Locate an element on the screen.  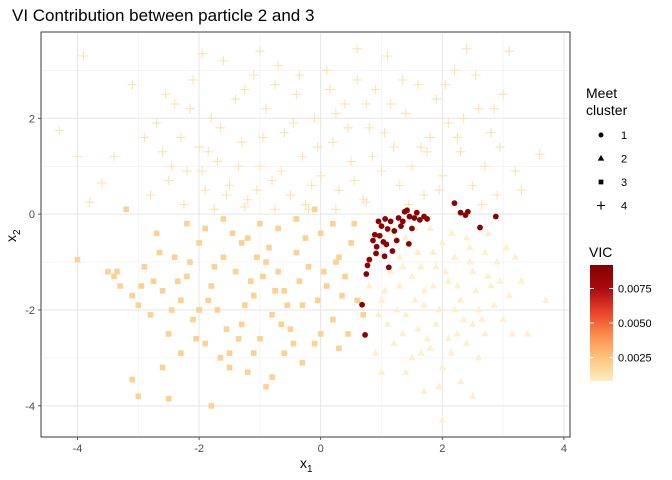
color-bar-ticks: 0.0075 0.0050 0.0025 is located at coordinates (621, 324).